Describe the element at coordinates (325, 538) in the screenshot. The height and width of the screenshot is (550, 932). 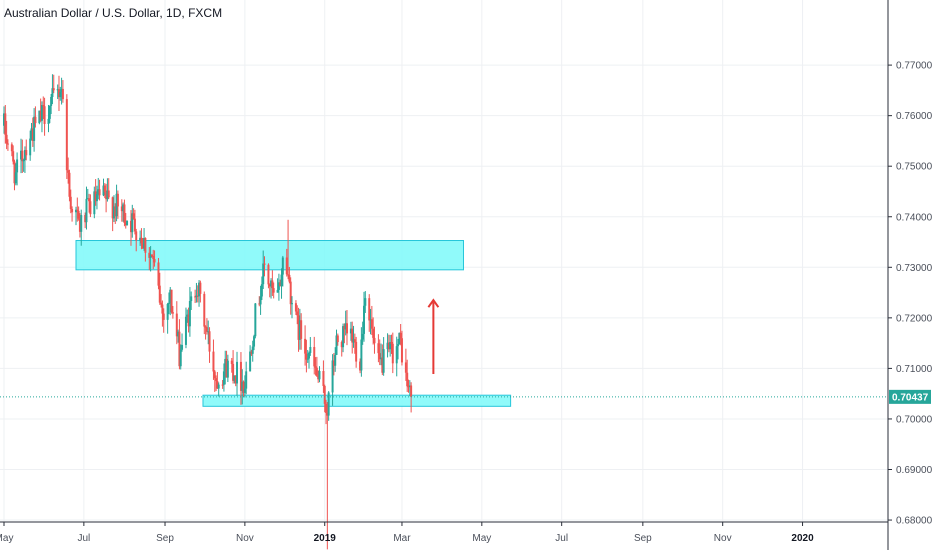
I see `x-tick-label: 2019` at that location.